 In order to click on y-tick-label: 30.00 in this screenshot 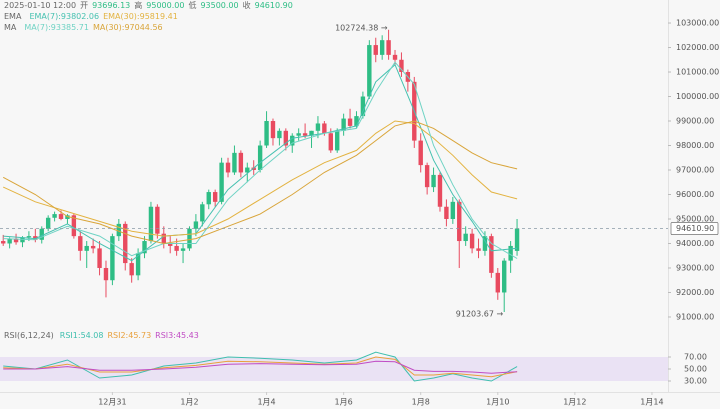, I will do `click(695, 381)`.